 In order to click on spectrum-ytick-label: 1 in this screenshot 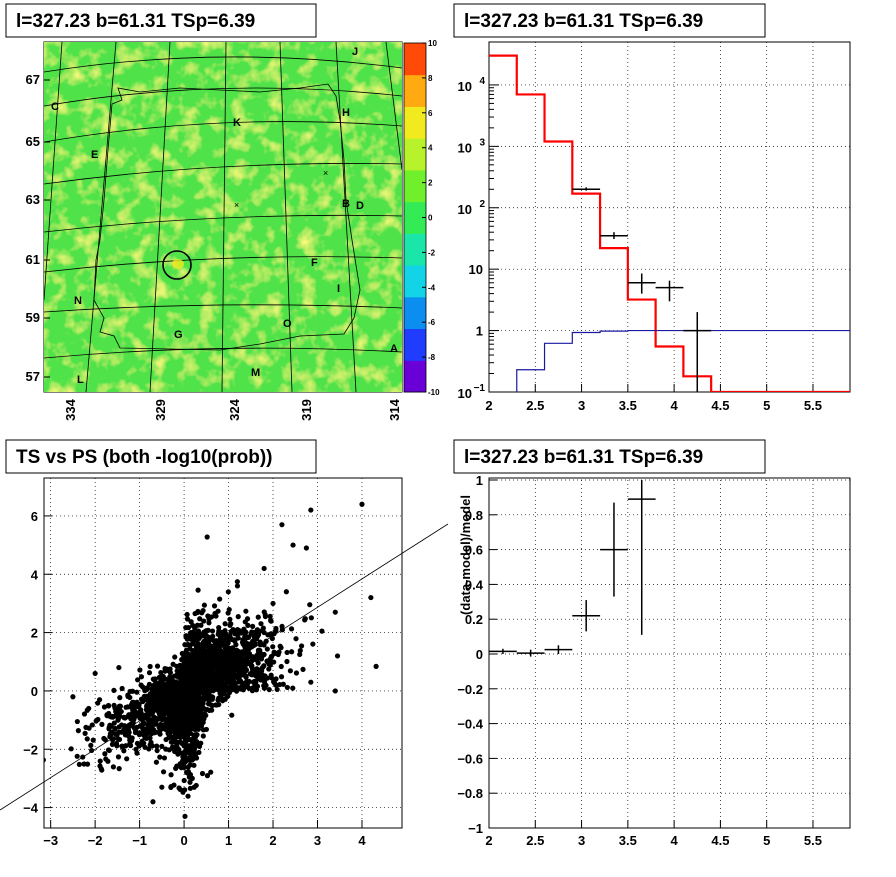, I will do `click(479, 331)`.